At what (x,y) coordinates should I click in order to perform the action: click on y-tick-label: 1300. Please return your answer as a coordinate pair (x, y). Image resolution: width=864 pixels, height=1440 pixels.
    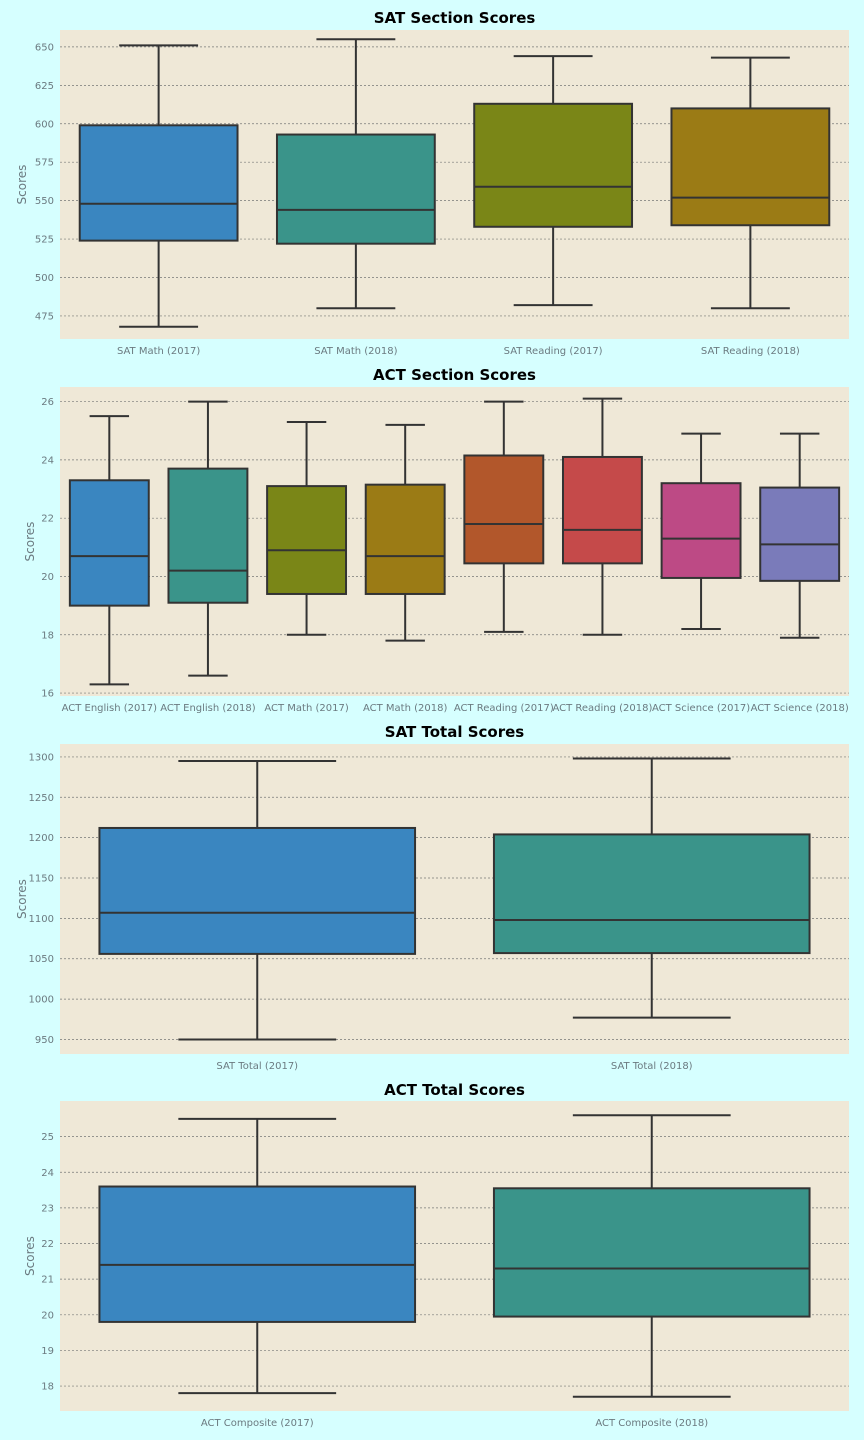
    Looking at the image, I should click on (41, 757).